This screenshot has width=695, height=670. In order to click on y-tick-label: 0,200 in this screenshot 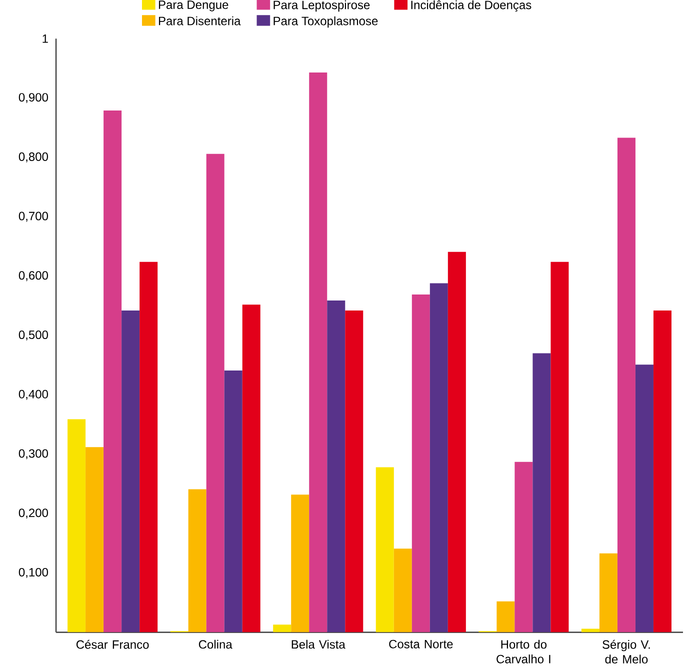, I will do `click(33, 513)`.